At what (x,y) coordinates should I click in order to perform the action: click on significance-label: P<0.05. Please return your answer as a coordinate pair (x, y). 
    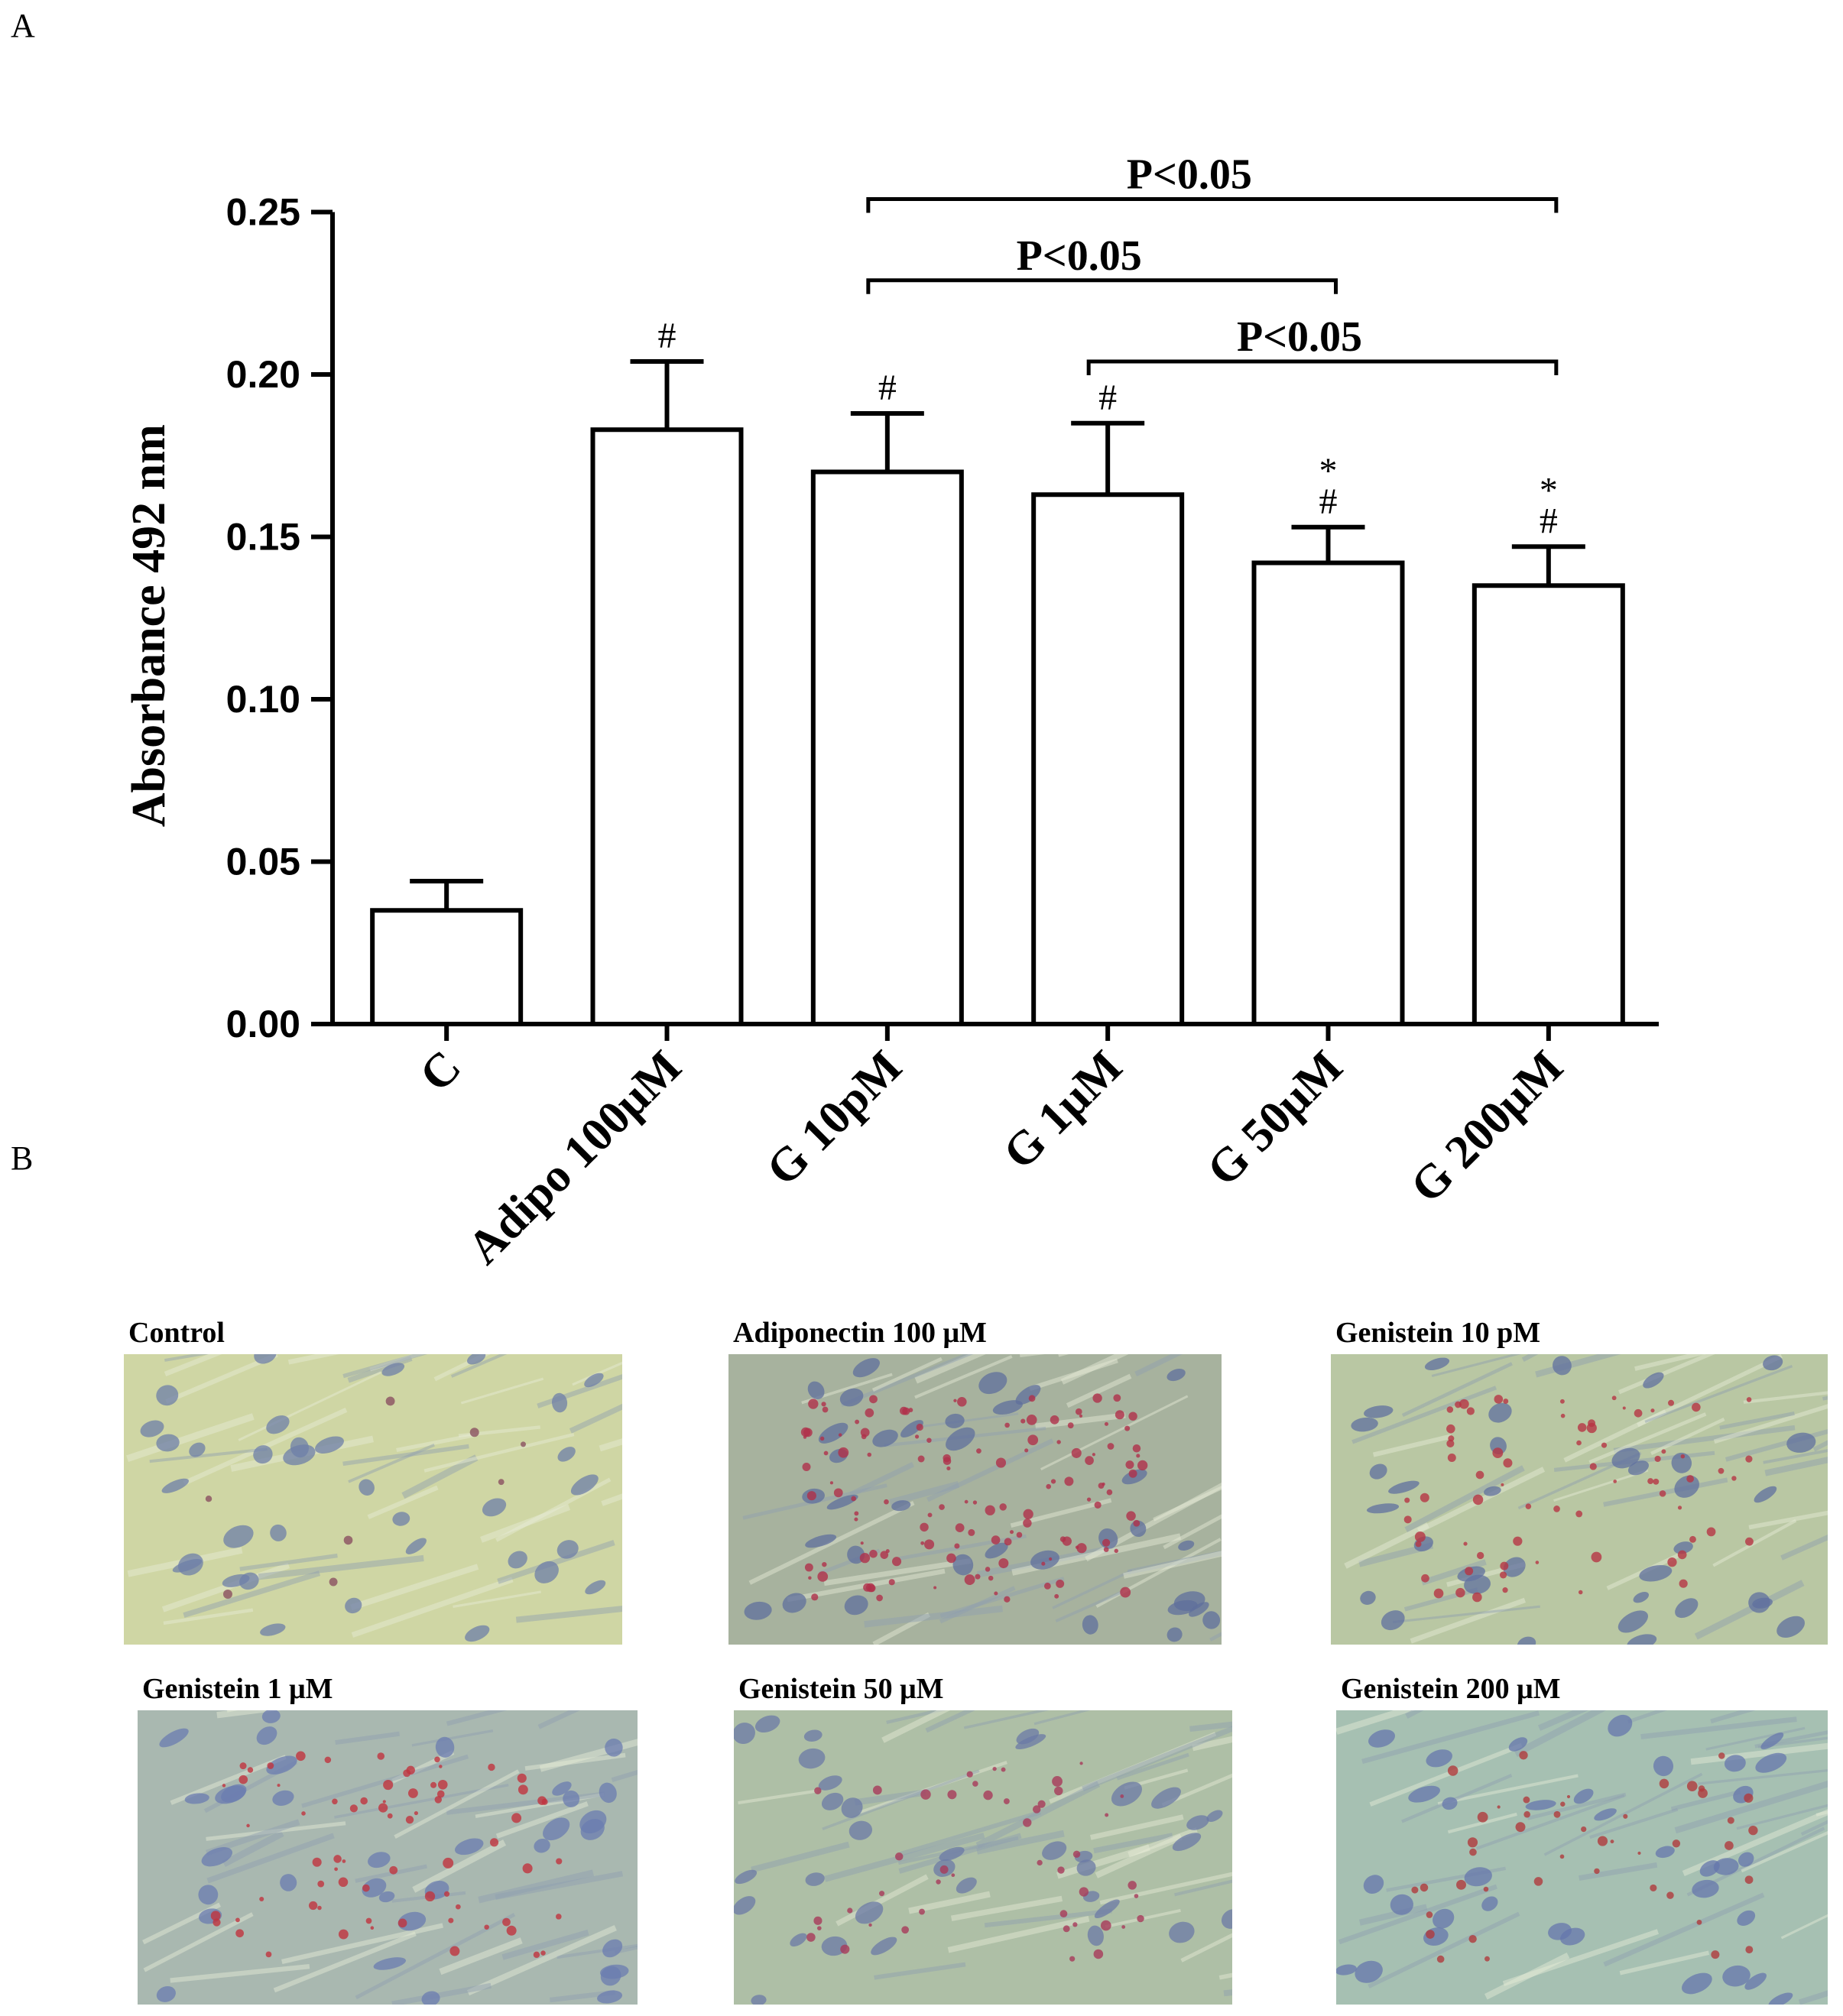
    Looking at the image, I should click on (1079, 256).